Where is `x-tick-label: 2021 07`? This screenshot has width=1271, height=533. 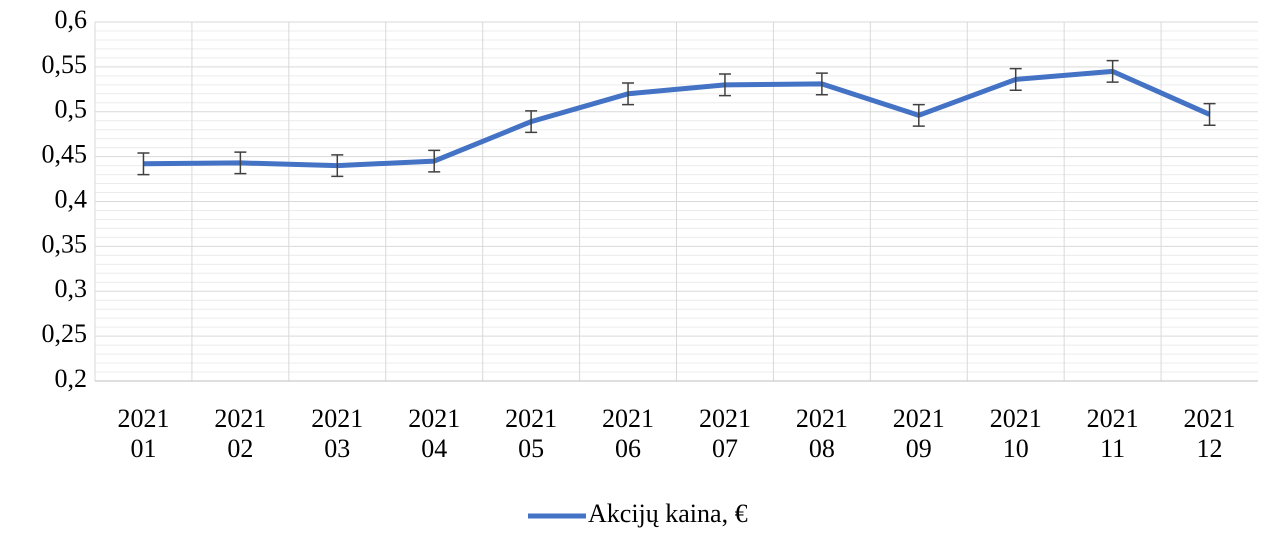
x-tick-label: 2021 07 is located at coordinates (724, 433).